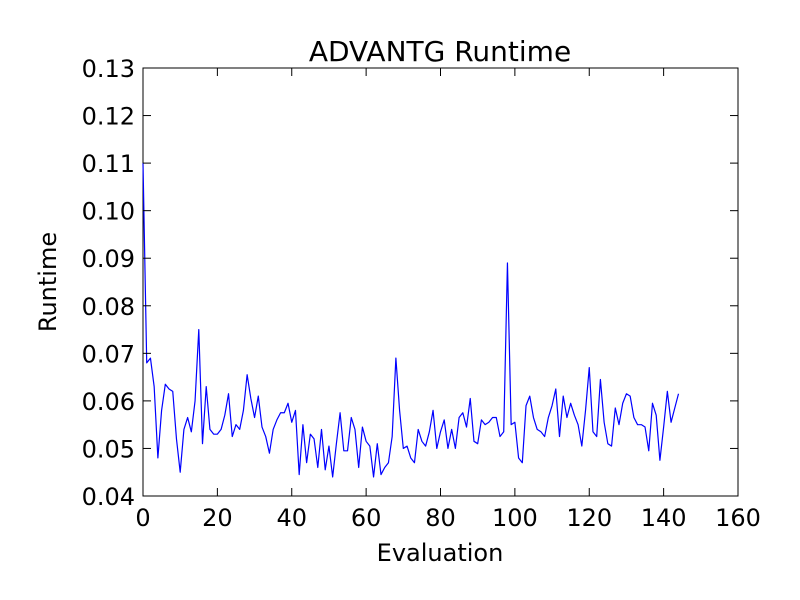  I want to click on y-tick-label: 0.09, so click(108, 259).